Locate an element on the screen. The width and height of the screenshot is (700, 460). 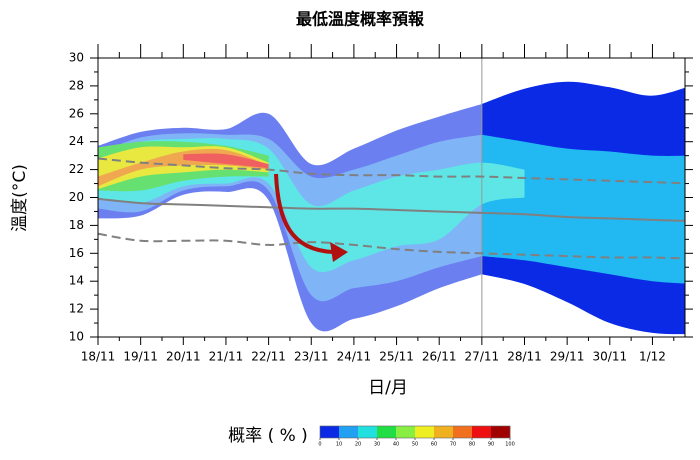
x-tick-label: 19/11 is located at coordinates (140, 357).